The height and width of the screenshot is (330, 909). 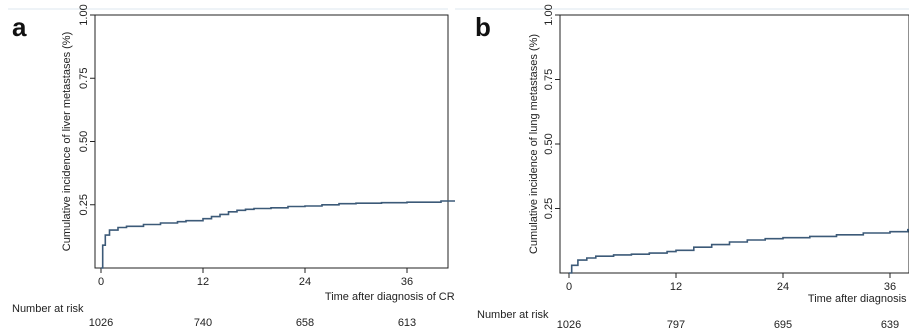 What do you see at coordinates (890, 324) in the screenshot?
I see `risk-value: 639` at bounding box center [890, 324].